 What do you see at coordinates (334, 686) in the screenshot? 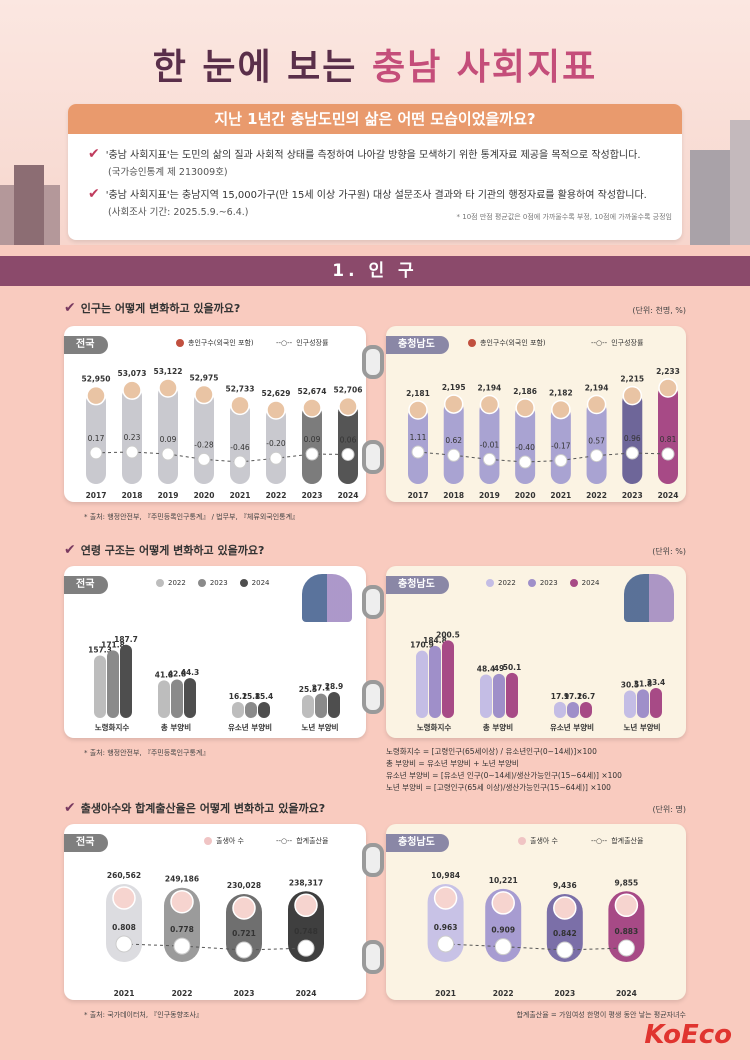
I see `age-value-label: 28.9` at bounding box center [334, 686].